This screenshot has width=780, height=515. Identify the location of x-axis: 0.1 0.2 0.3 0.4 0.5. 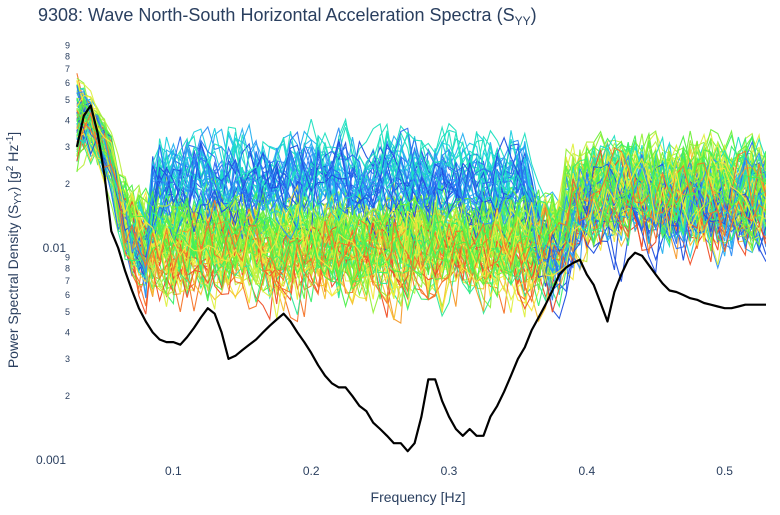
(449, 471).